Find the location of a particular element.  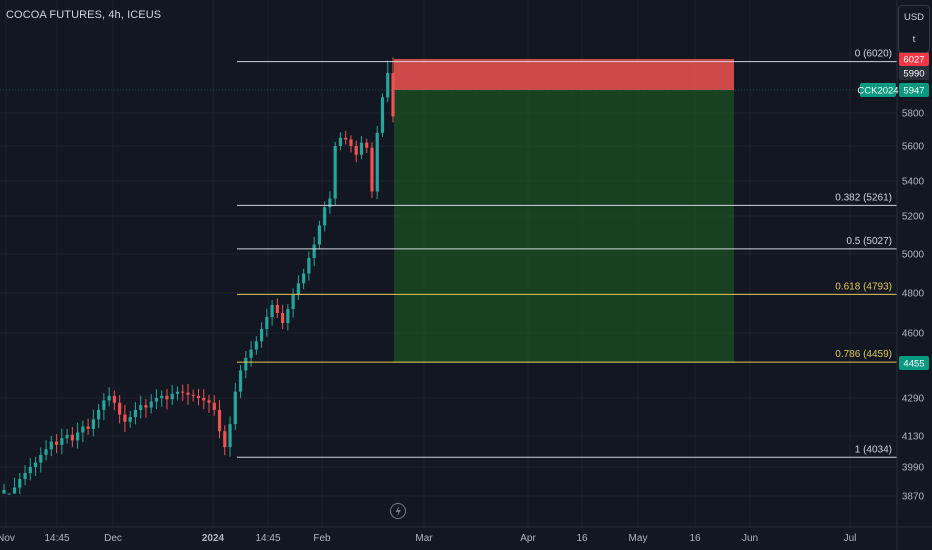

price-tag-current: 5990 is located at coordinates (914, 73).